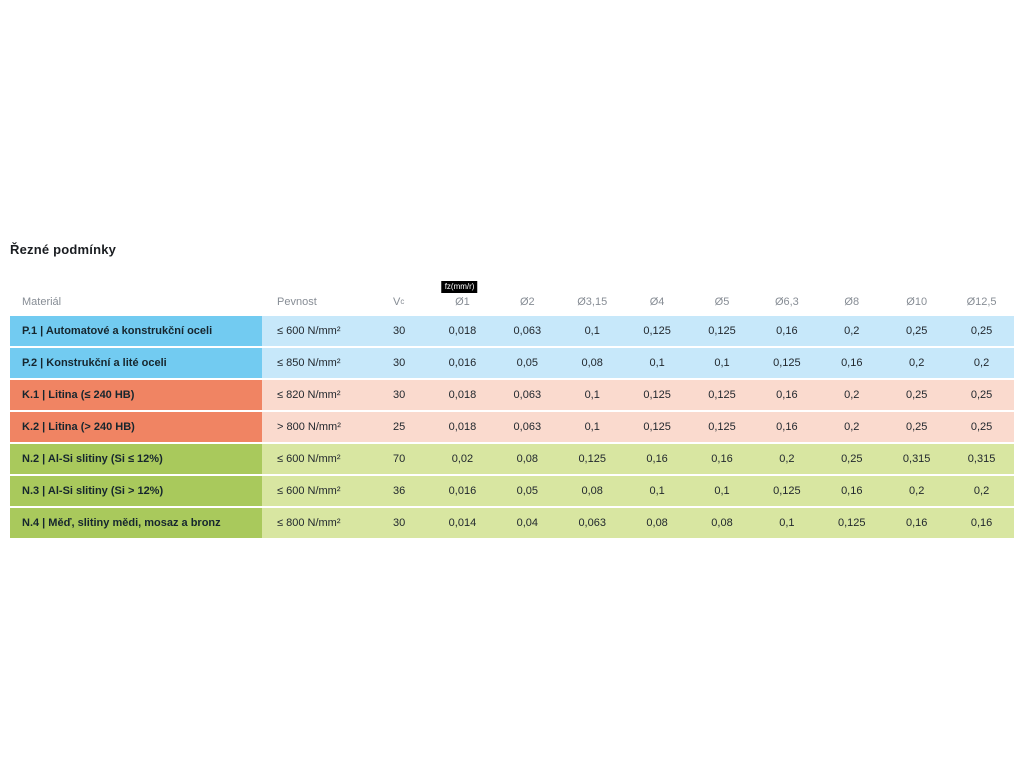 Image resolution: width=1024 pixels, height=768 pixels. I want to click on feed-value-cell: 0,014, so click(462, 523).